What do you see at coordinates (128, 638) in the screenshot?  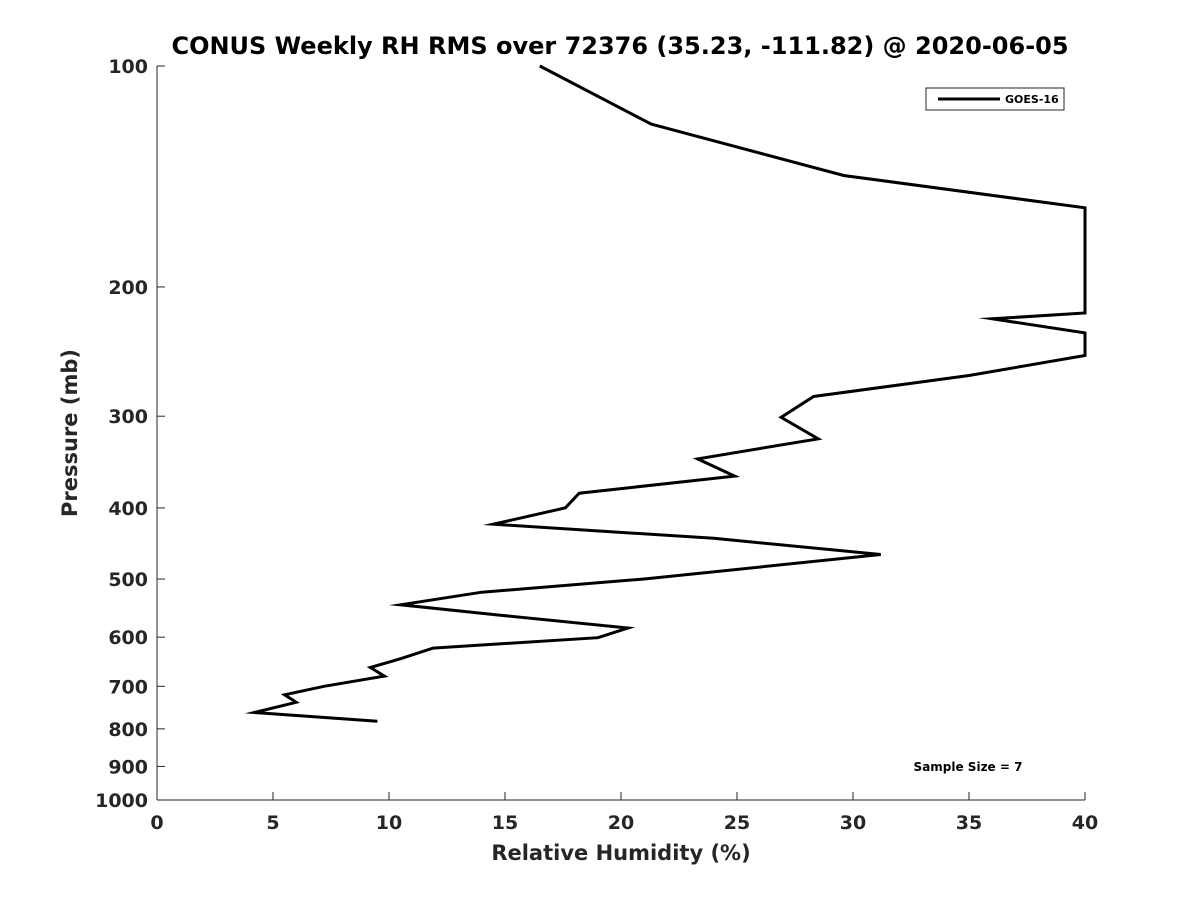 I see `y-tick-label: 600` at bounding box center [128, 638].